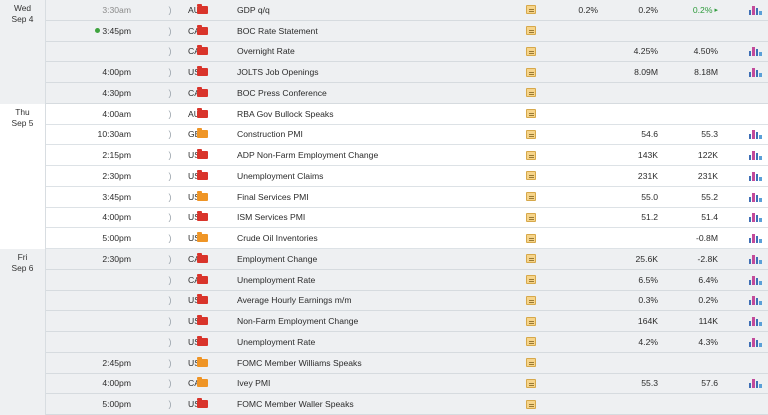 The image size is (768, 415). Describe the element at coordinates (294, 300) in the screenshot. I see `event-title: Average Hourly Earnings m/m` at that location.